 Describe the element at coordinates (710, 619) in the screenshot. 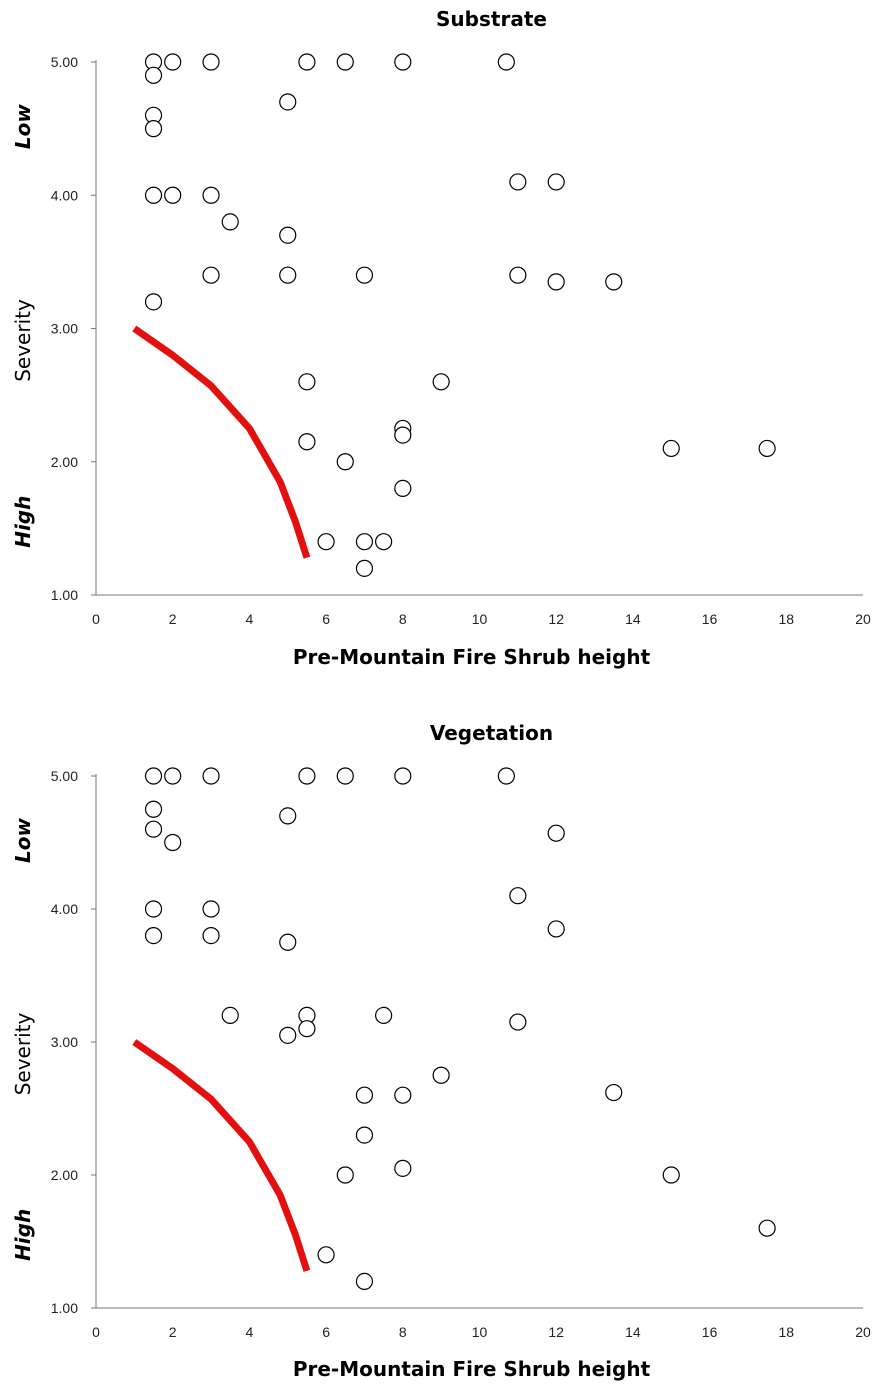

I see `x-tick-label: 16` at that location.